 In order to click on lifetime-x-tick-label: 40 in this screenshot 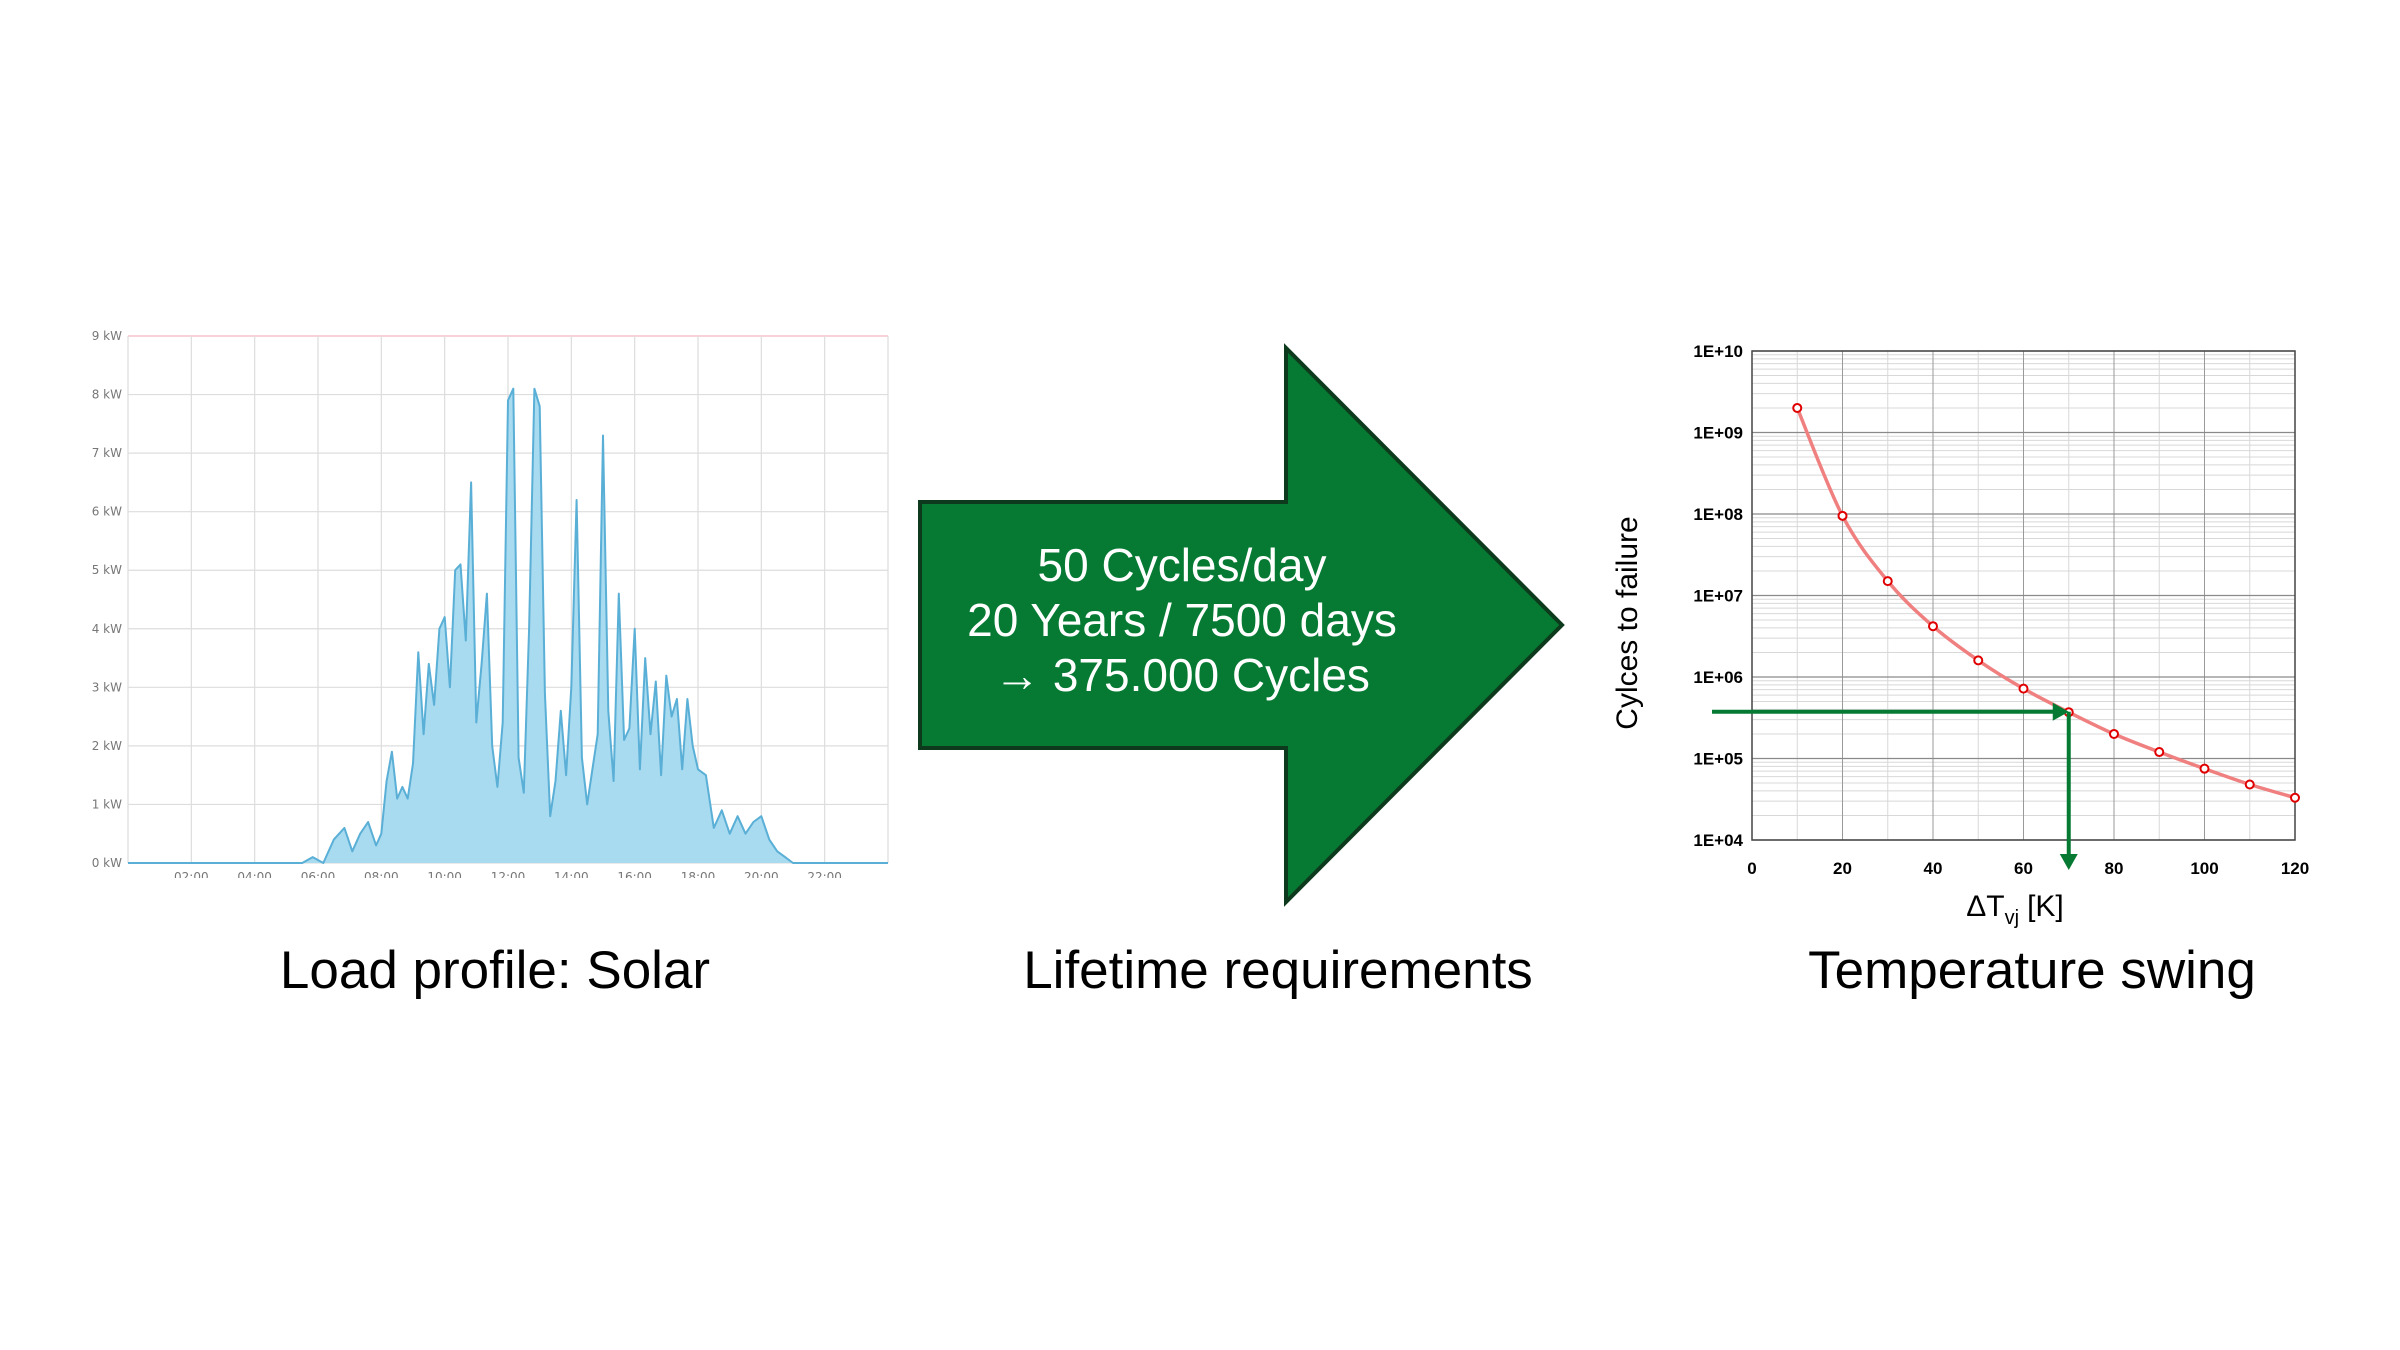, I will do `click(1933, 868)`.